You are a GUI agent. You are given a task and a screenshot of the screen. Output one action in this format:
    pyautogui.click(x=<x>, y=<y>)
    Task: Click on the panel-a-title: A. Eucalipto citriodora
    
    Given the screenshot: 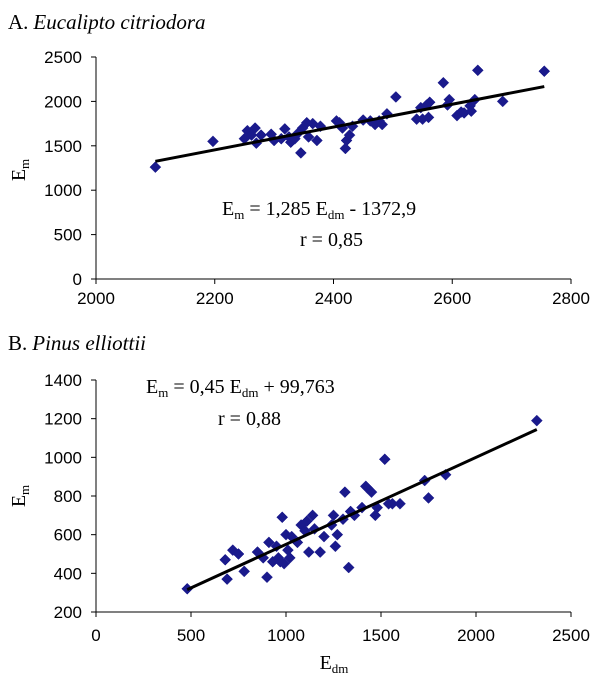 What is the action you would take?
    pyautogui.click(x=107, y=22)
    